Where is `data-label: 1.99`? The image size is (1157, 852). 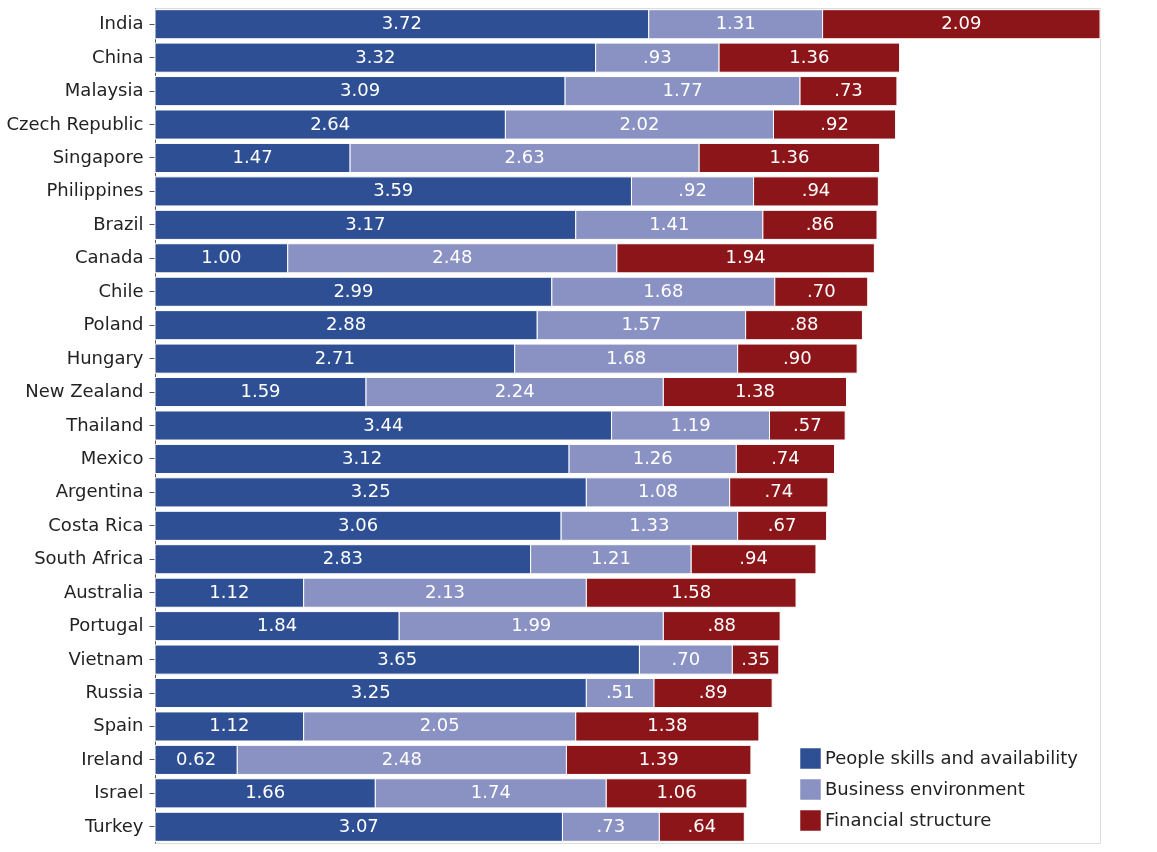
data-label: 1.99 is located at coordinates (531, 625).